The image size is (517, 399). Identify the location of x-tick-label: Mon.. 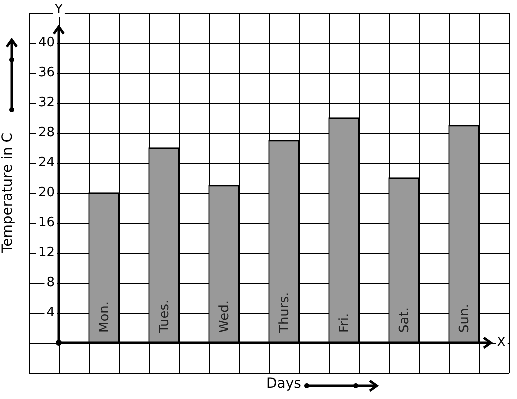
(104, 317).